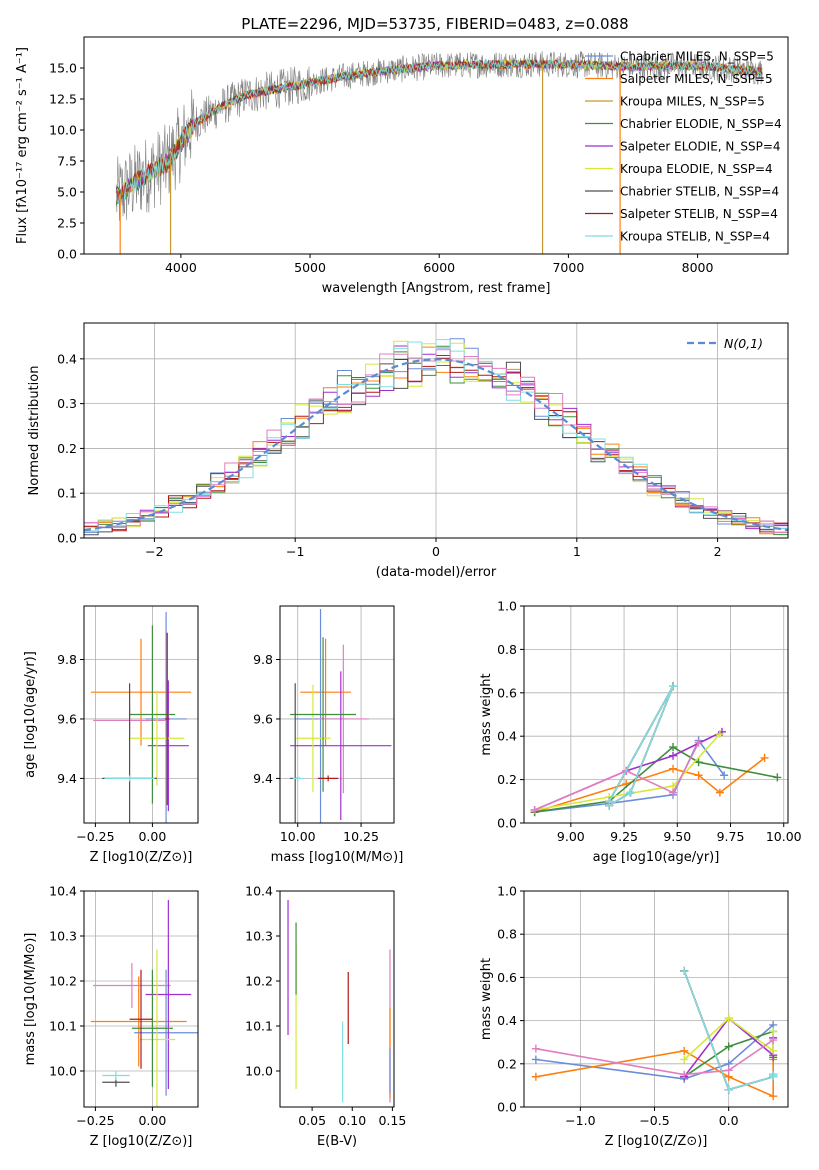 The height and width of the screenshot is (1170, 819). What do you see at coordinates (580, 1120) in the screenshot?
I see `x-tick-label: −1.0` at bounding box center [580, 1120].